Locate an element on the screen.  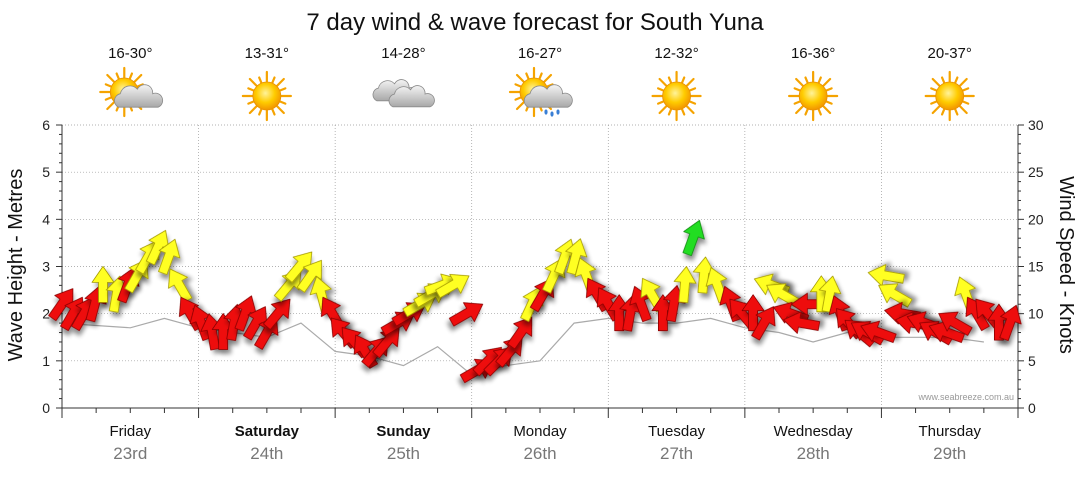
day-date-label: 27th is located at coordinates (676, 453).